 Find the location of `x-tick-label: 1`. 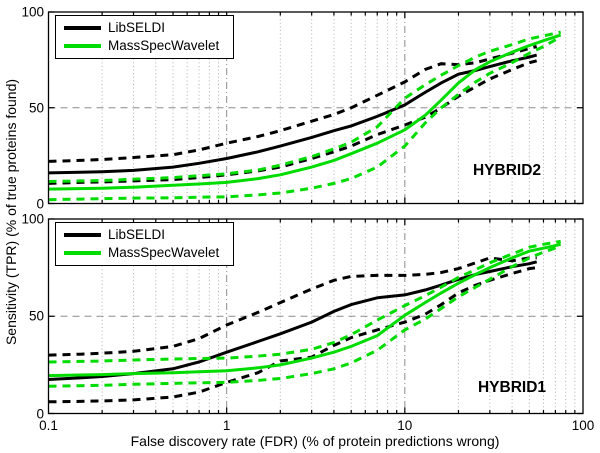

x-tick-label: 1 is located at coordinates (226, 425).